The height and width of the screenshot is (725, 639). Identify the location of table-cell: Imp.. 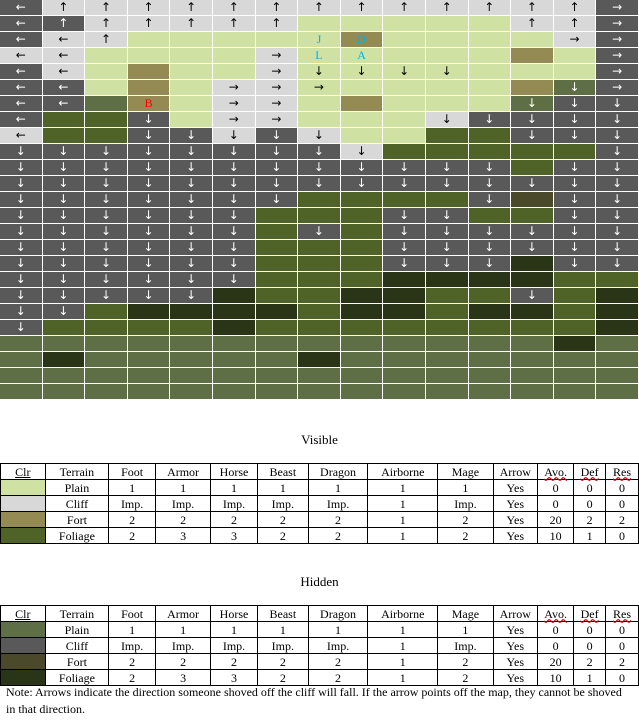
(338, 503).